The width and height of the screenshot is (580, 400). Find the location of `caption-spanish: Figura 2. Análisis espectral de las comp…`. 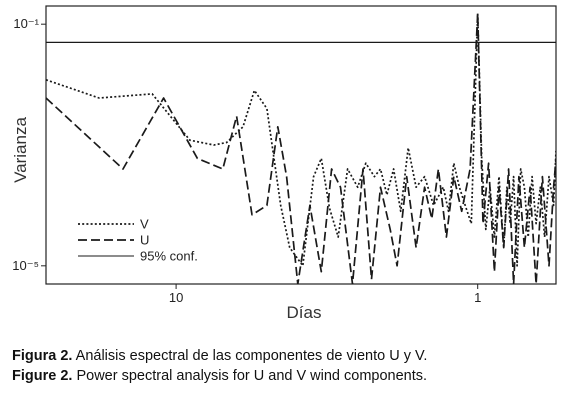

caption-spanish: Figura 2. Análisis espectral de las comp… is located at coordinates (292, 356).